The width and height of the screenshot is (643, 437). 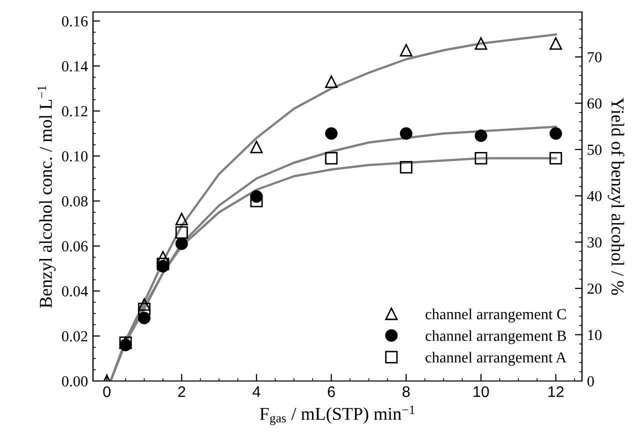 What do you see at coordinates (595, 335) in the screenshot?
I see `y2-tick-label: 10` at bounding box center [595, 335].